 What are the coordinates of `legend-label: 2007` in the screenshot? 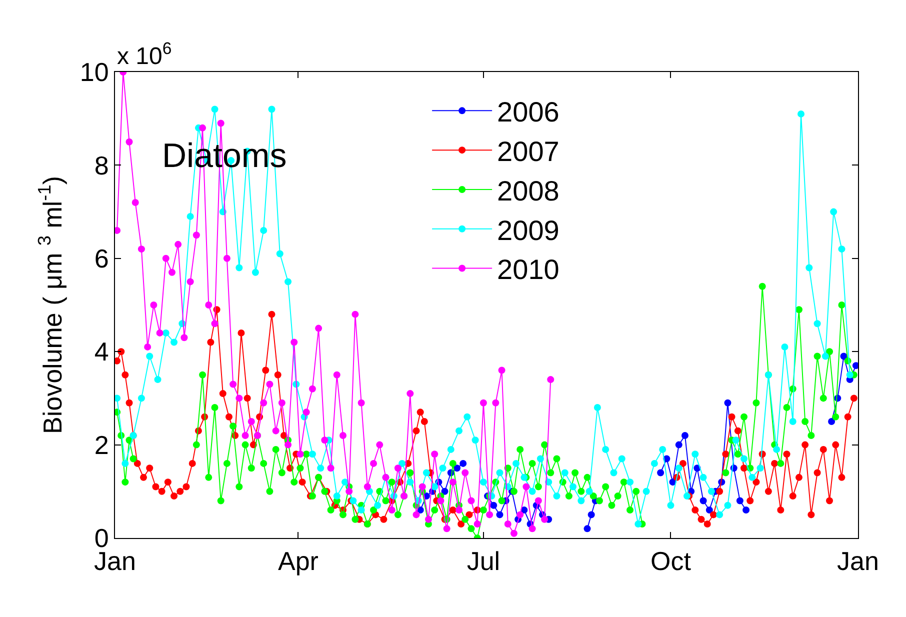 It's located at (528, 151).